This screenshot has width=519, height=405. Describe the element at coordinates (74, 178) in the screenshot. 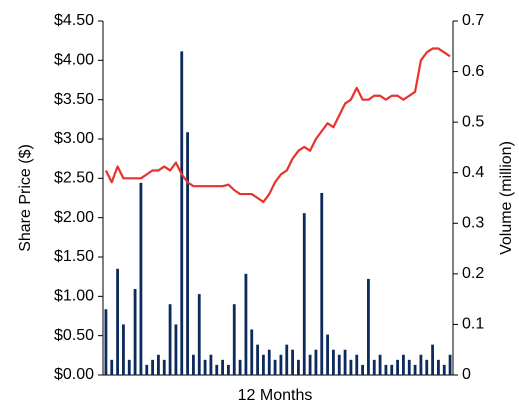

I see `y-tick-label: $2.50` at that location.